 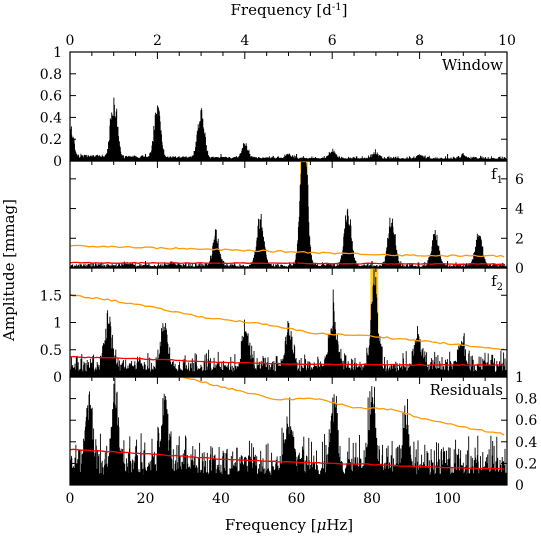 What do you see at coordinates (51, 140) in the screenshot?
I see `panel-window-ytick-label: 0.2` at bounding box center [51, 140].